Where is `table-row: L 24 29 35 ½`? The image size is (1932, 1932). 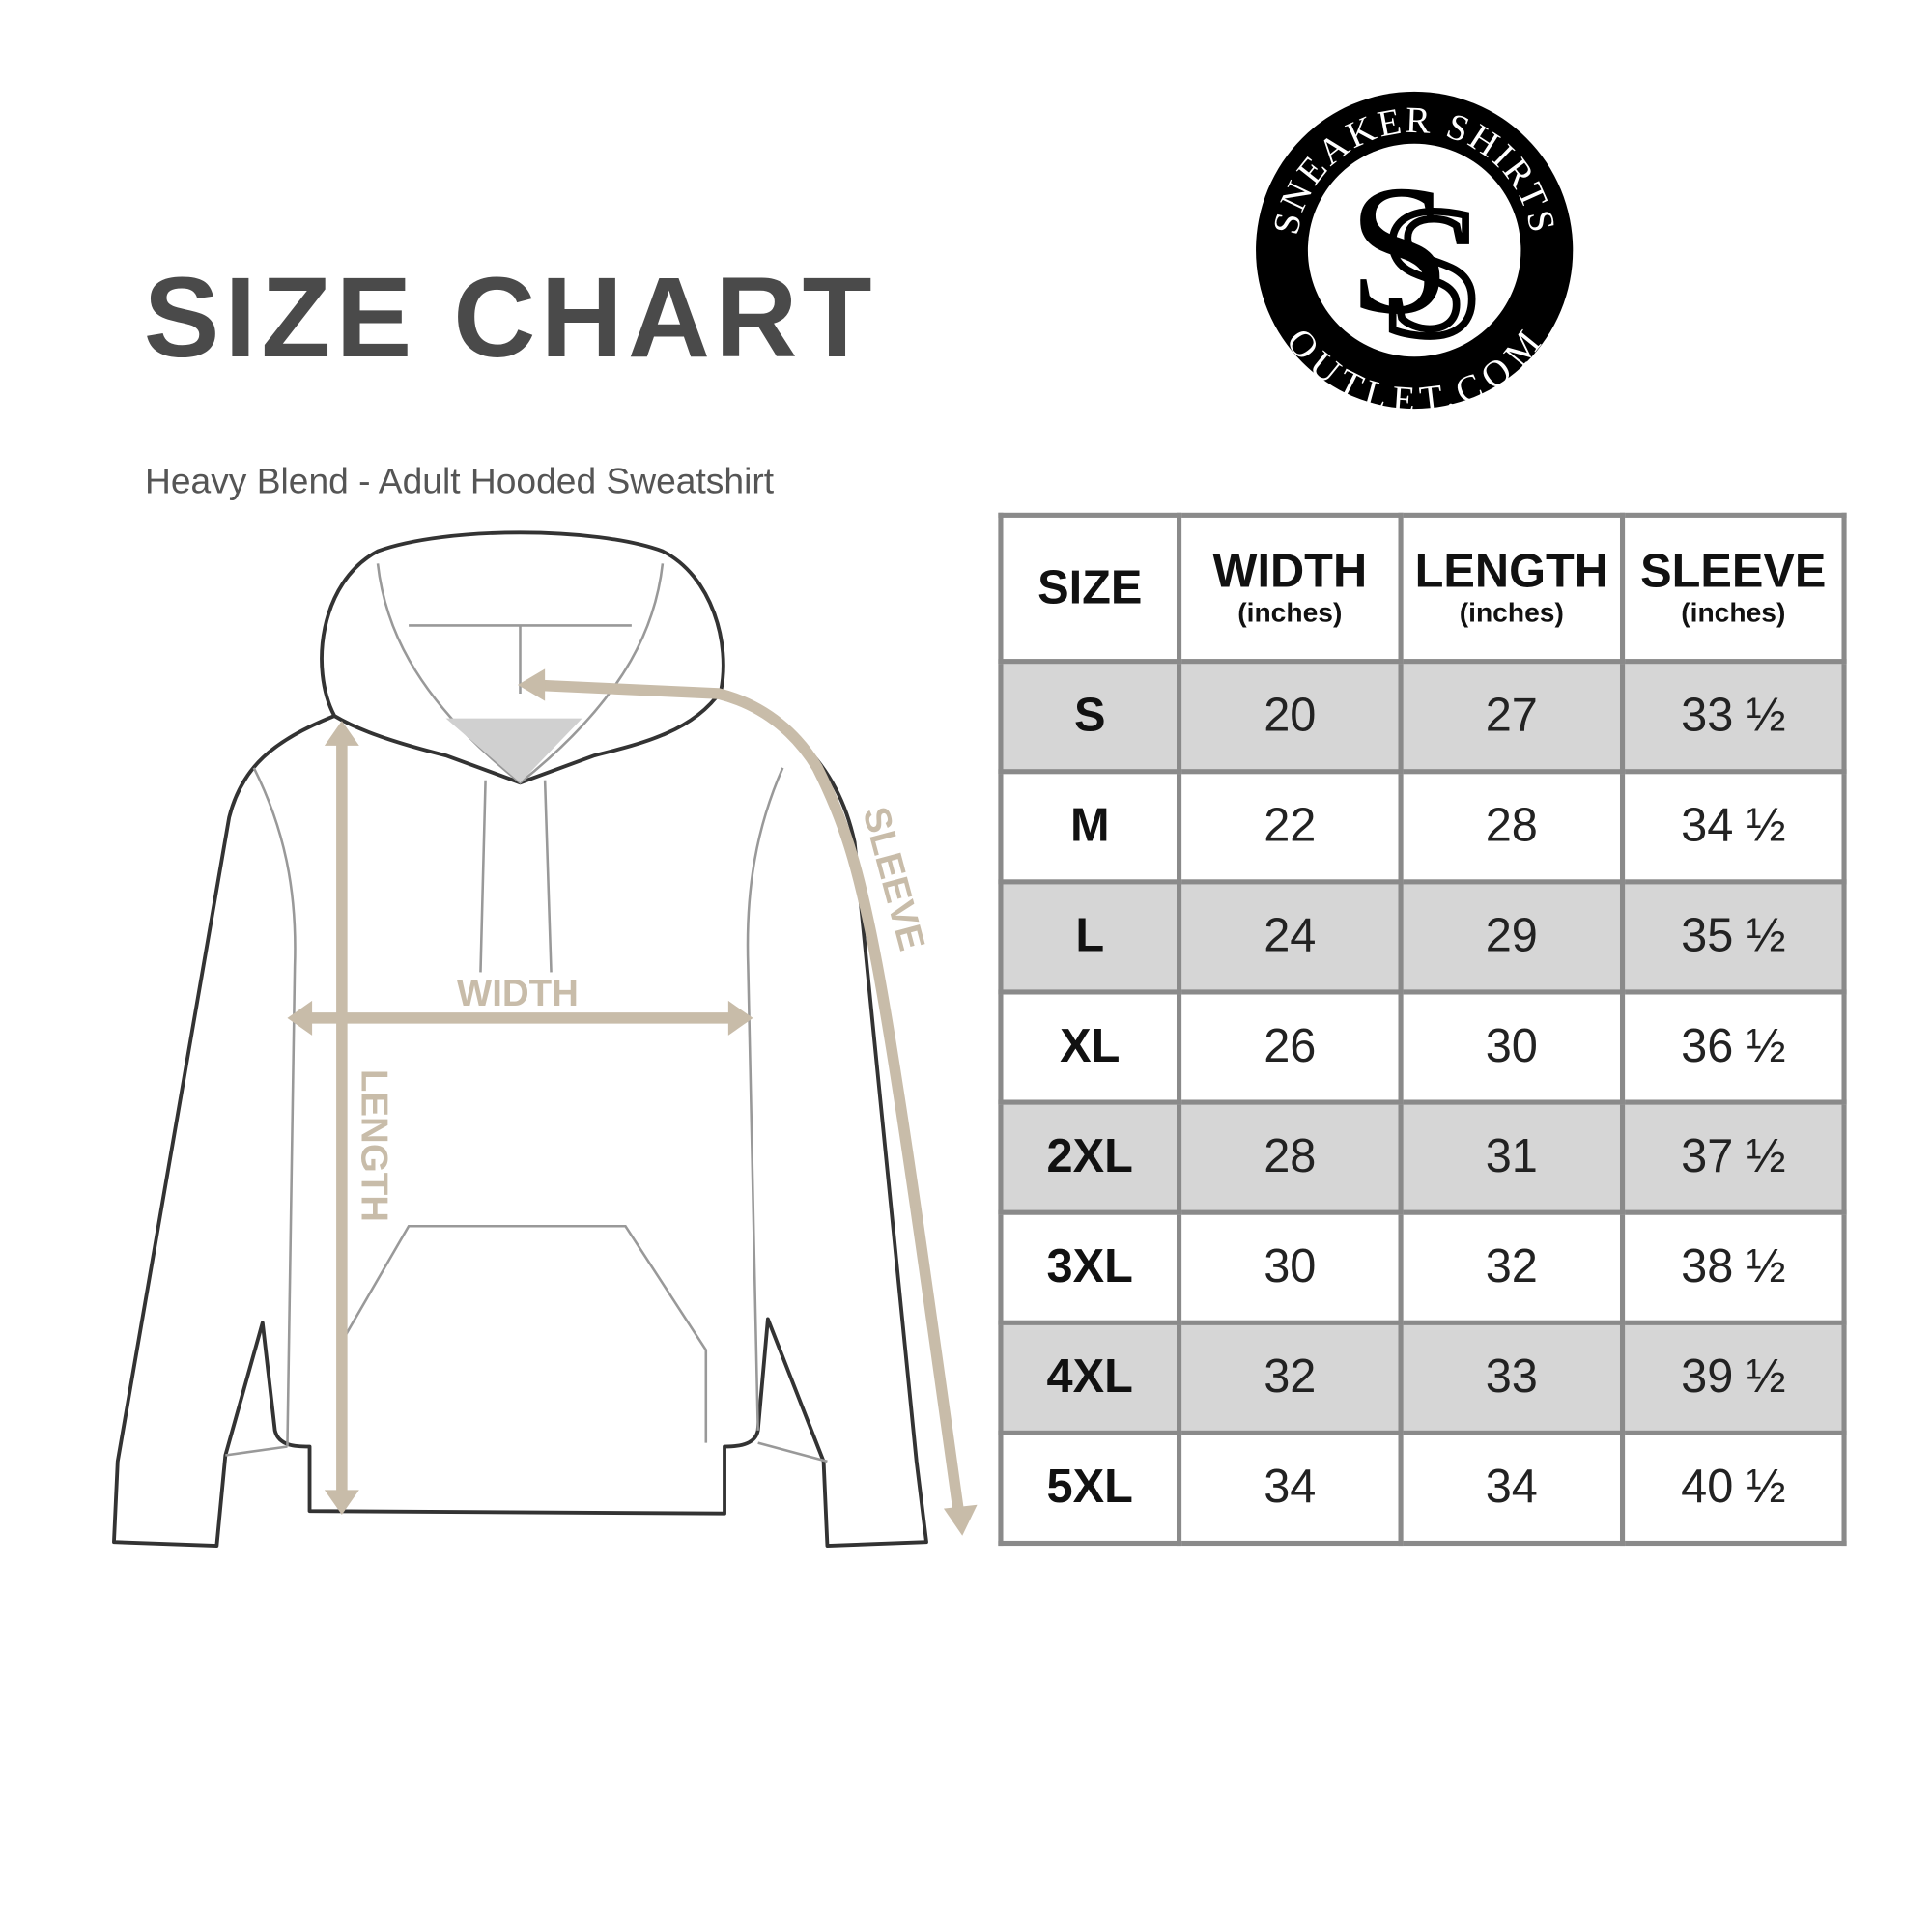 table-row: L 24 29 35 ½ is located at coordinates (1422, 937).